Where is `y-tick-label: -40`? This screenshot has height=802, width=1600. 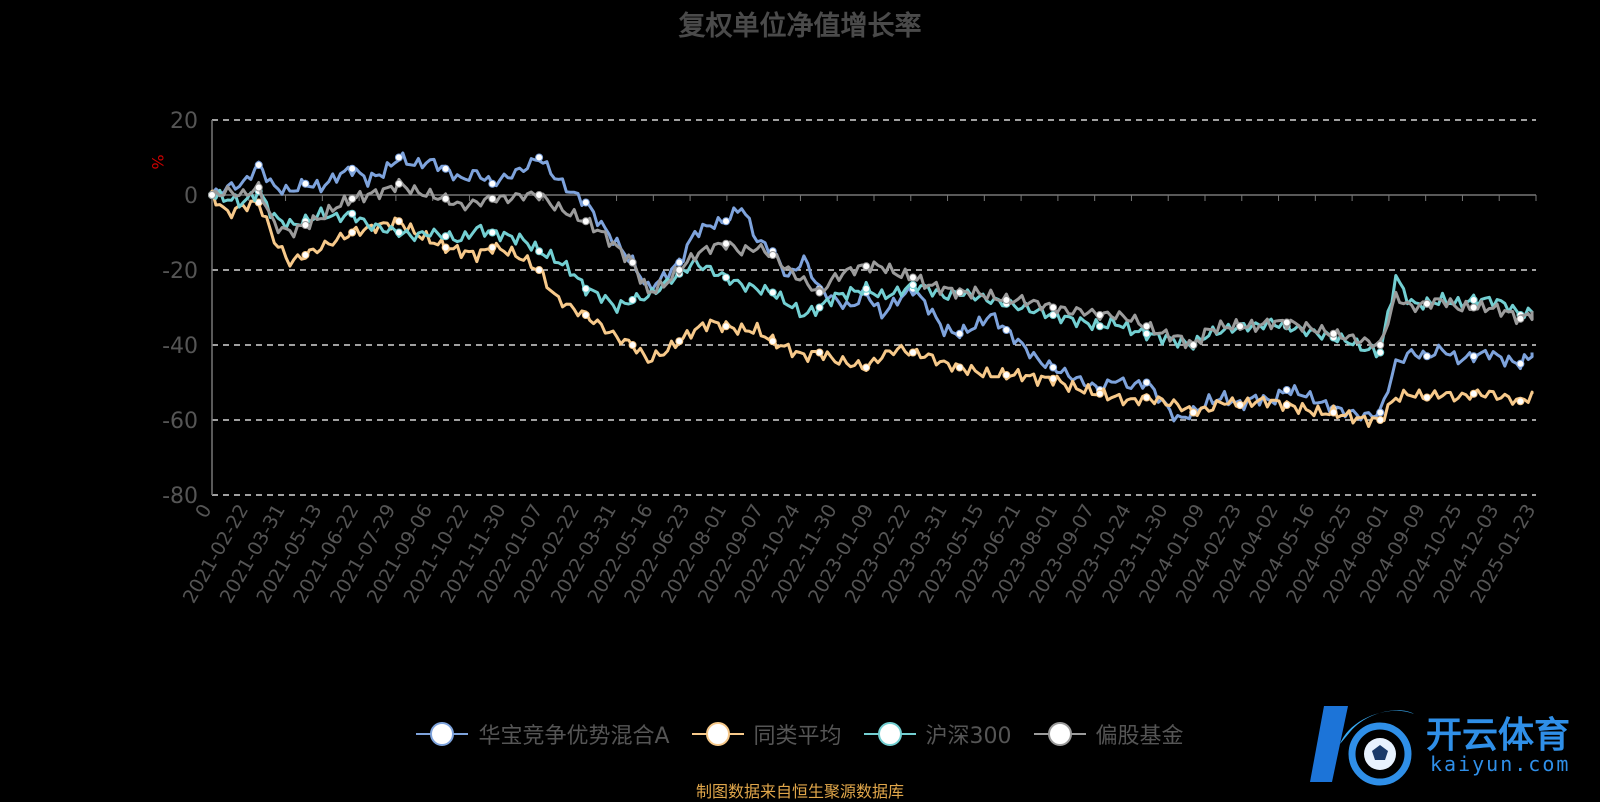
y-tick-label: -40 is located at coordinates (180, 346).